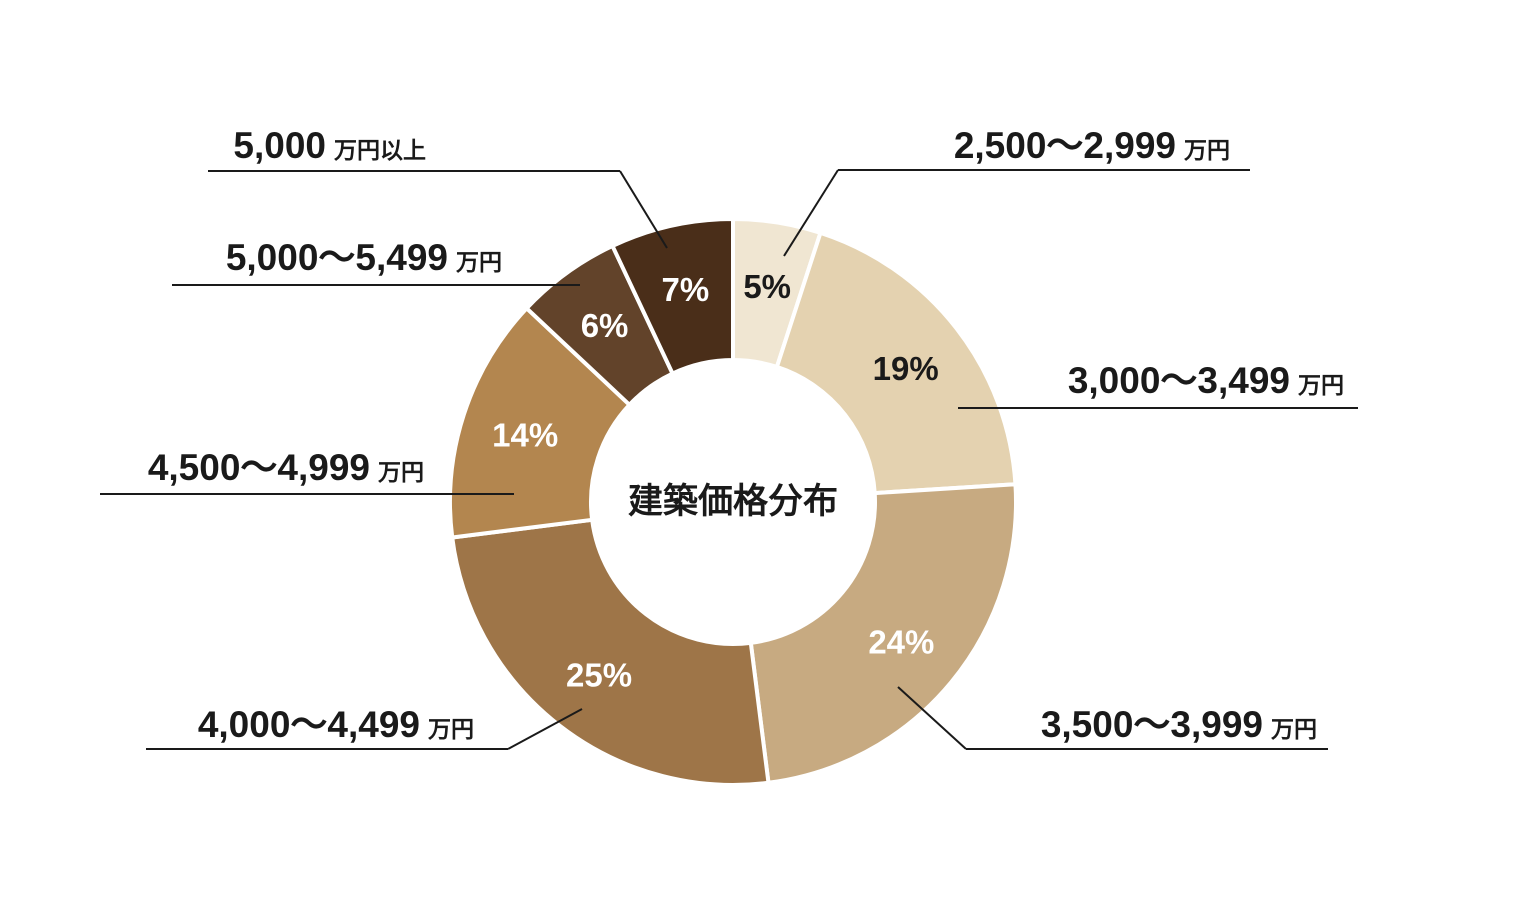  What do you see at coordinates (901, 641) in the screenshot?
I see `slice-percent-label: 24%` at bounding box center [901, 641].